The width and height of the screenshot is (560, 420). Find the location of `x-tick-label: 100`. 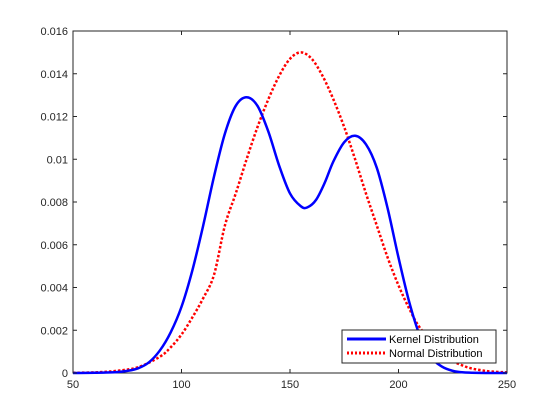

x-tick-label: 100 is located at coordinates (181, 385).